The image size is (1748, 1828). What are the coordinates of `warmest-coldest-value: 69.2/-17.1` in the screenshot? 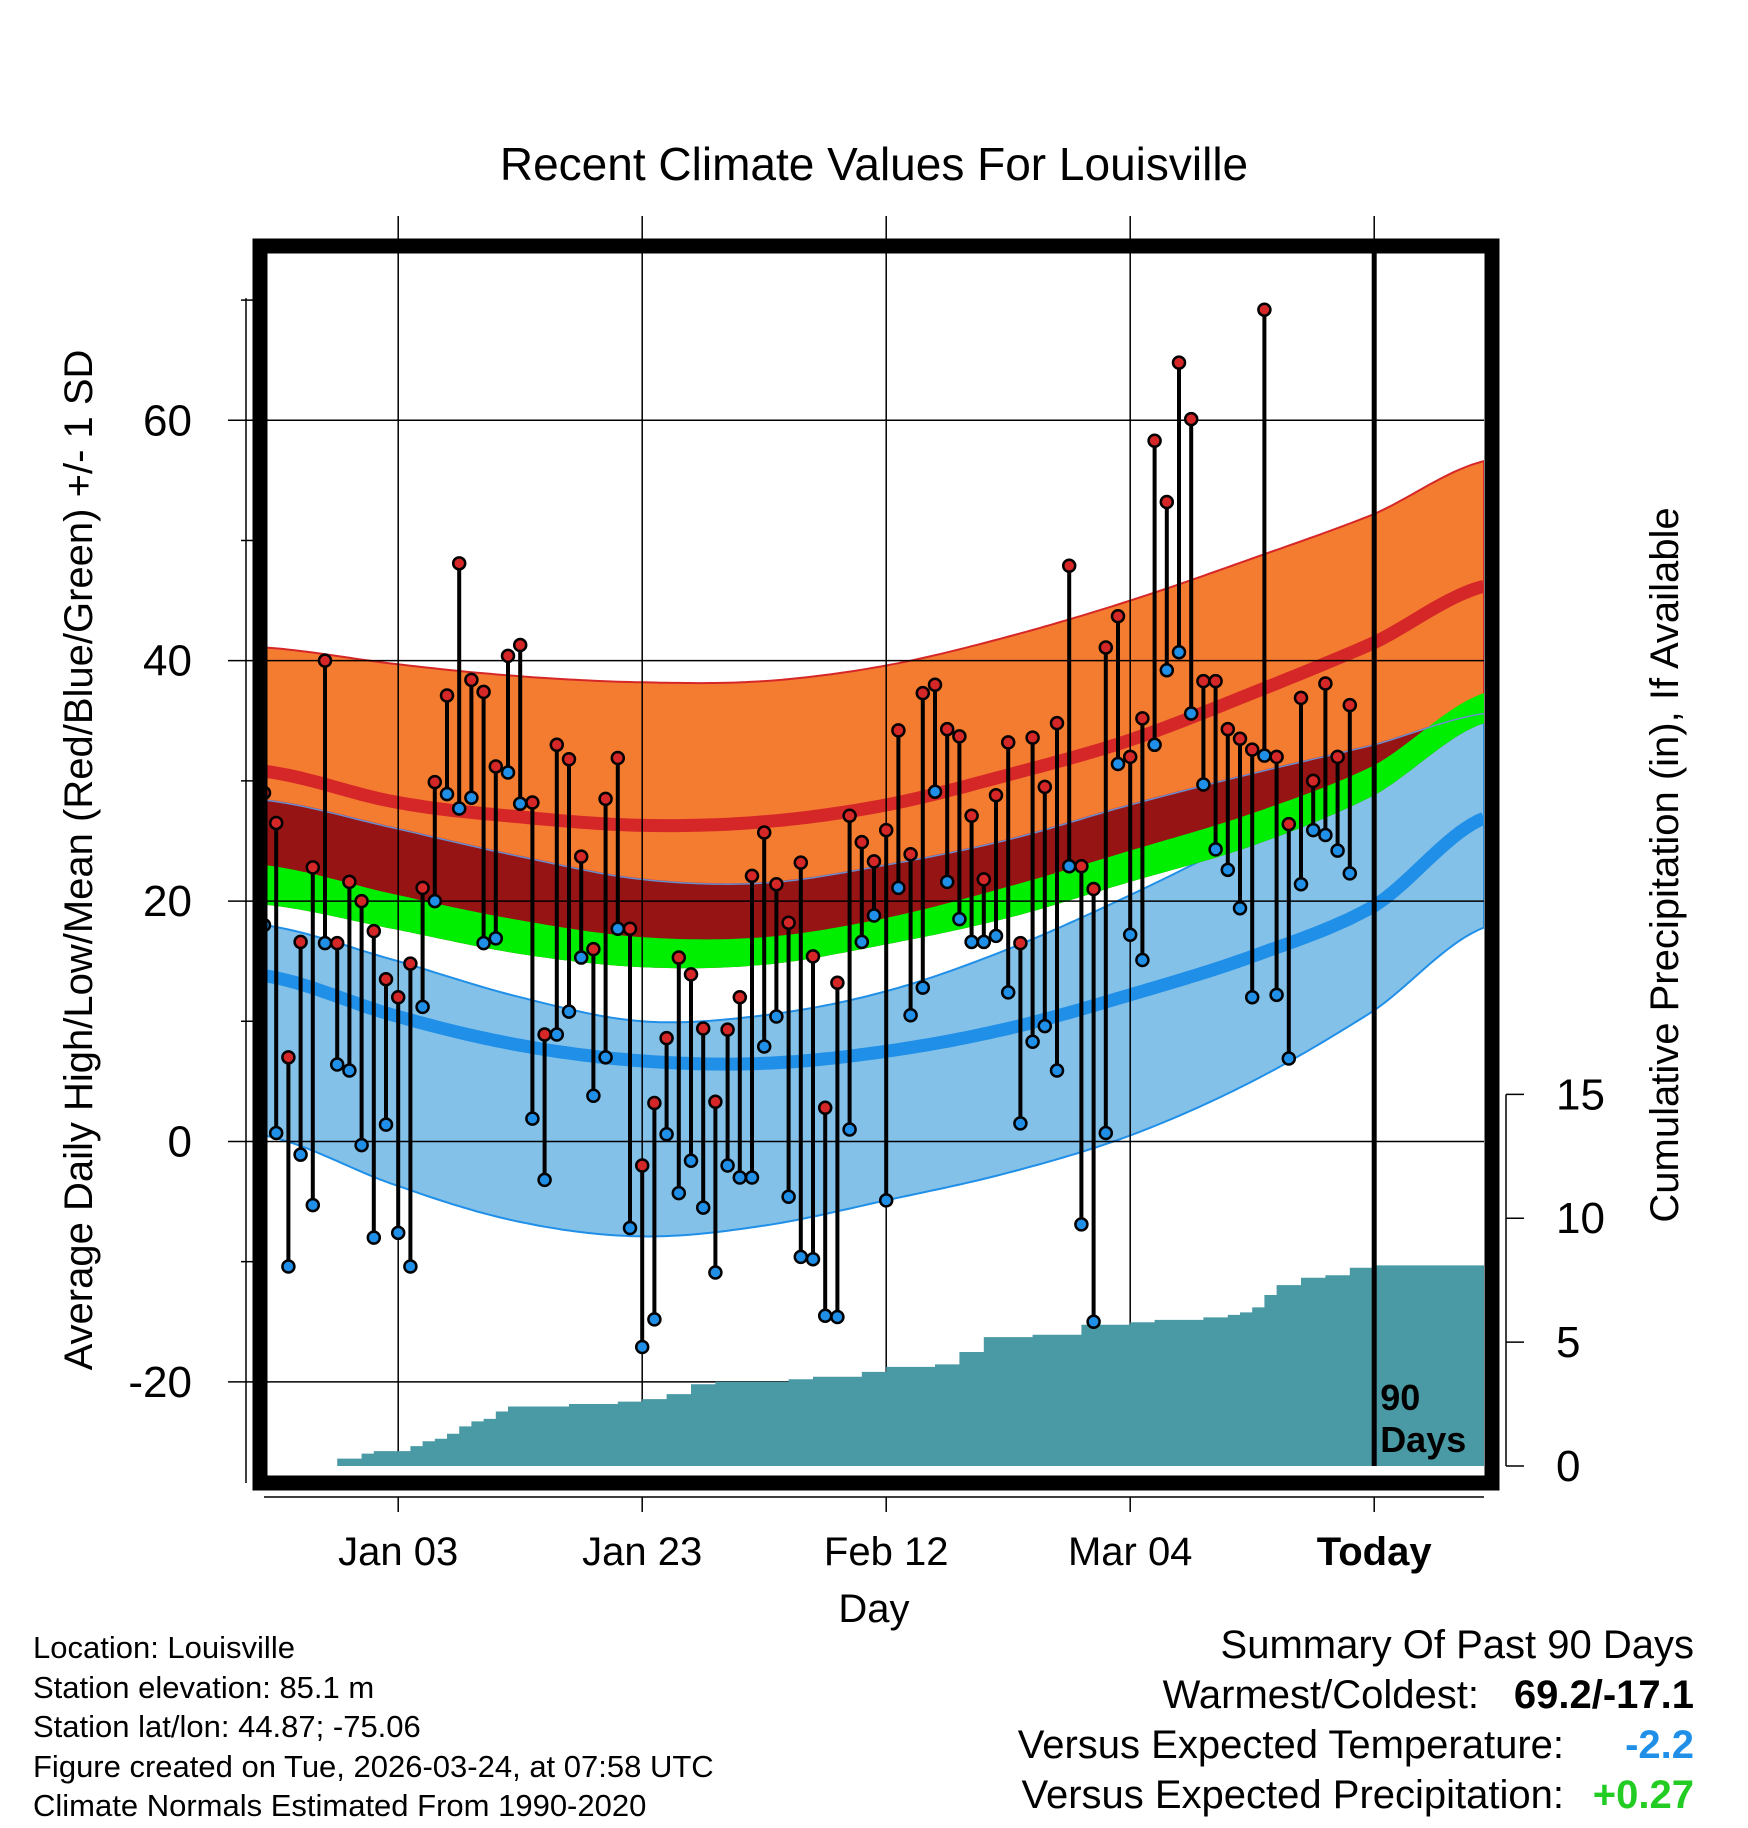 It's located at (1603, 1695).